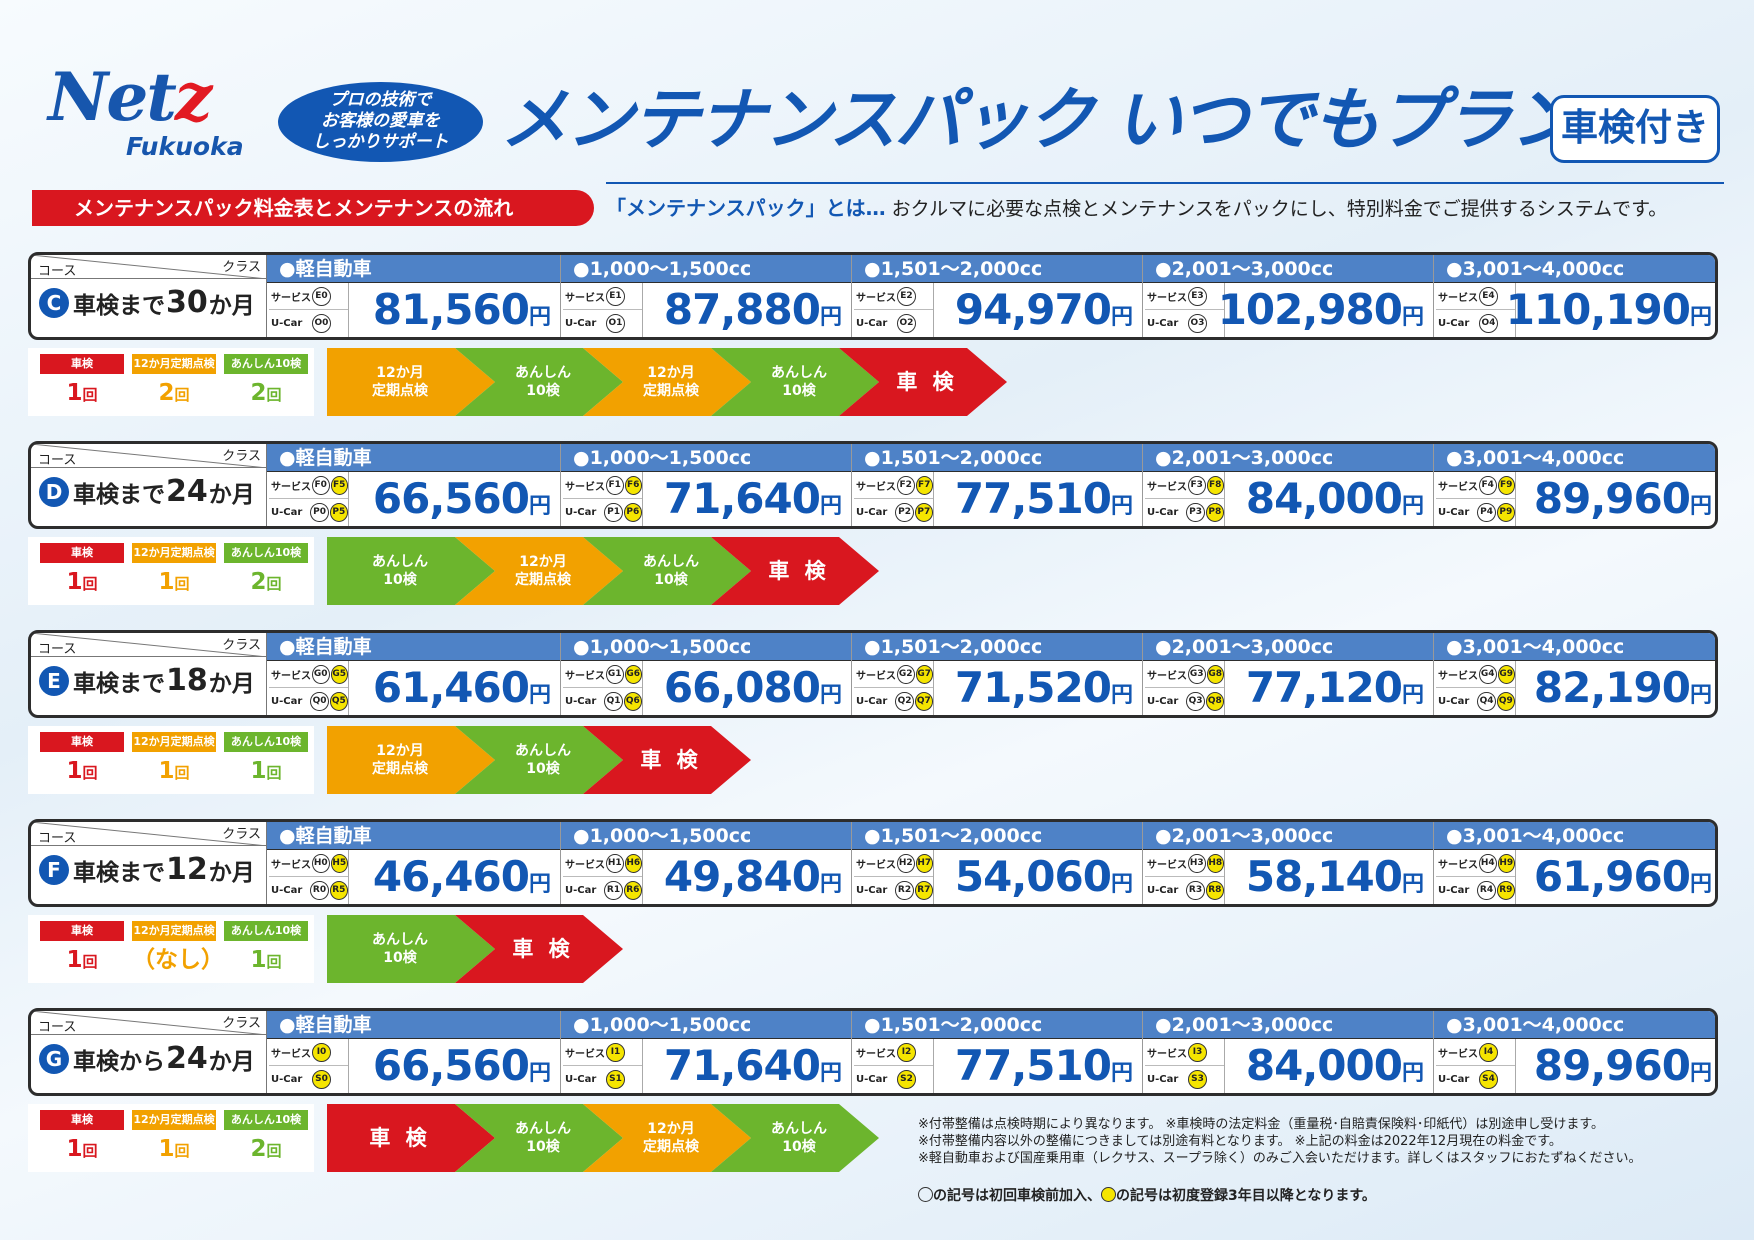  What do you see at coordinates (1476, 499) in the screenshot?
I see `plan-codes: サービス F4 F9 U-Car P4 P9` at bounding box center [1476, 499].